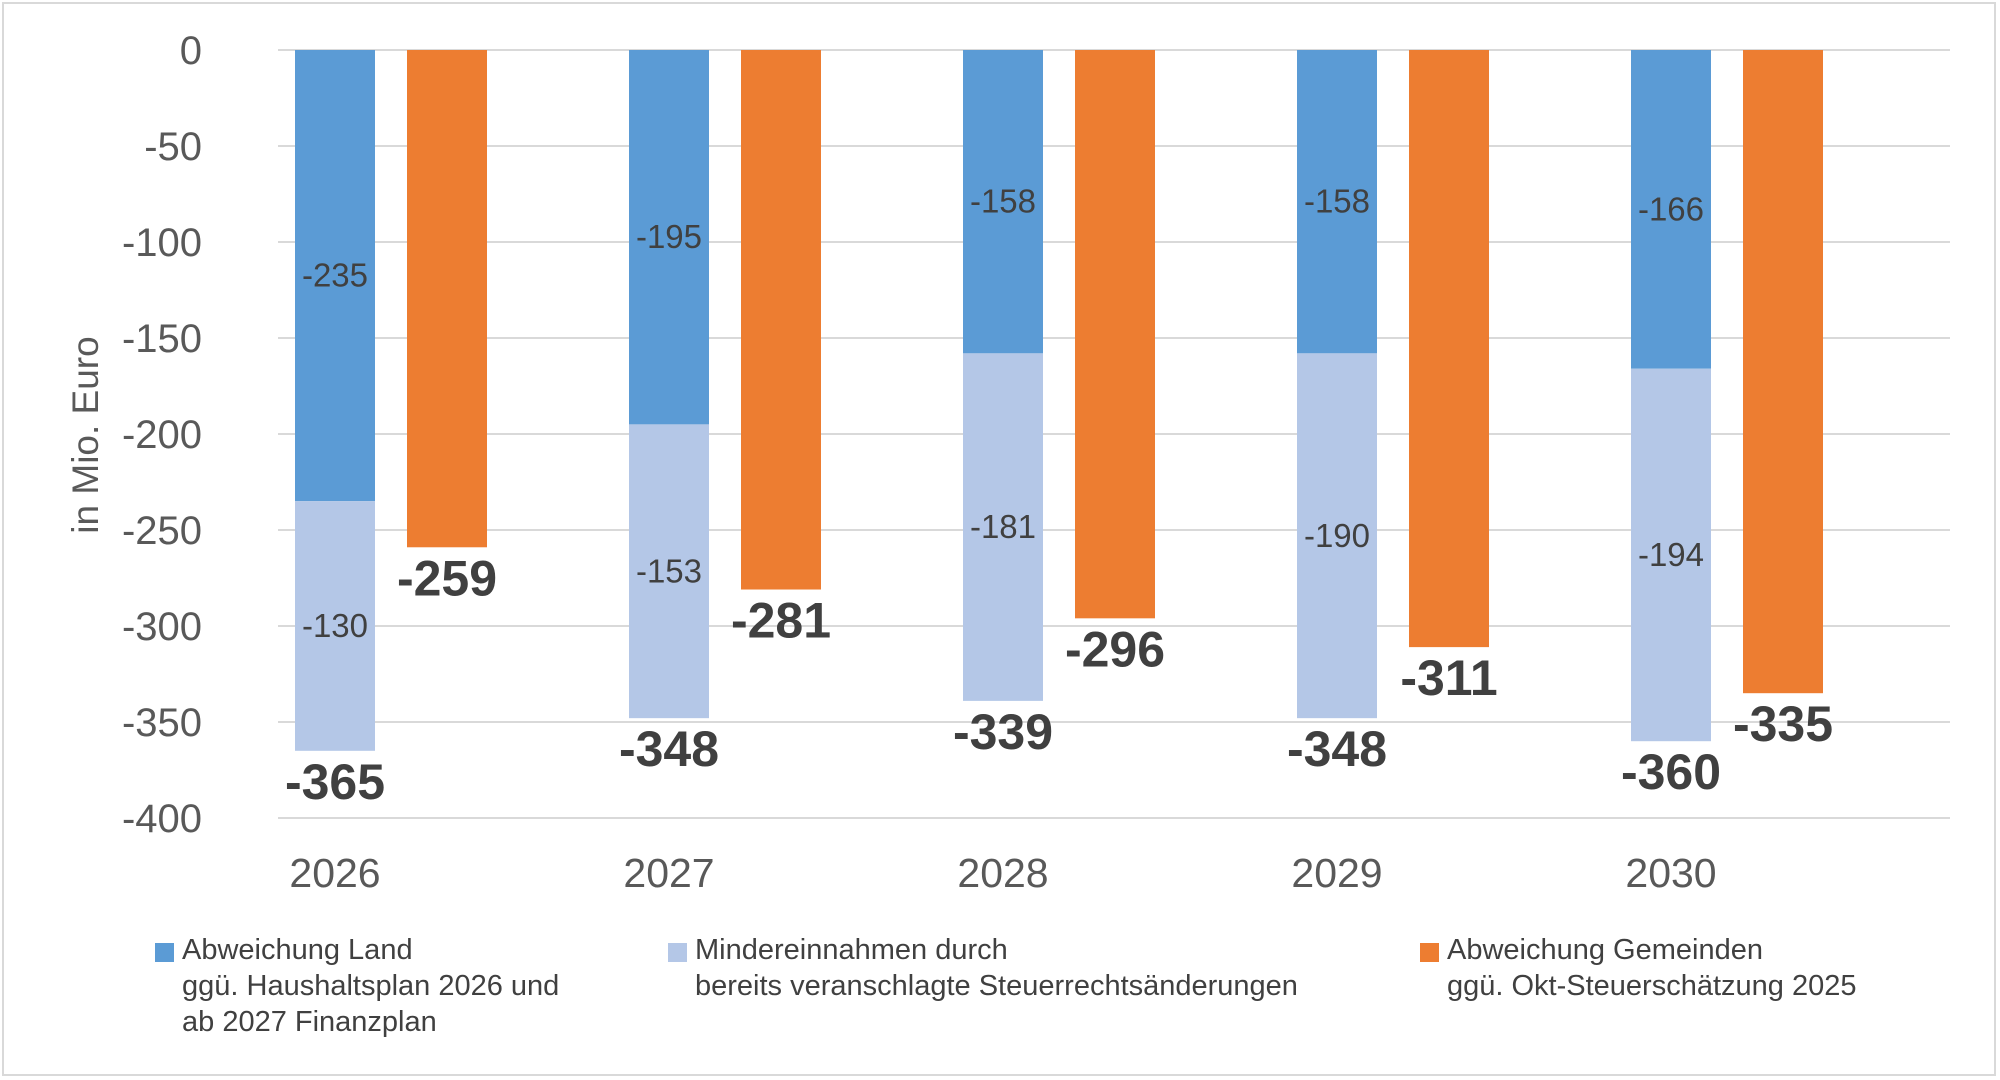  Describe the element at coordinates (1115, 649) in the screenshot. I see `total-label-gemeinden: -296` at that location.